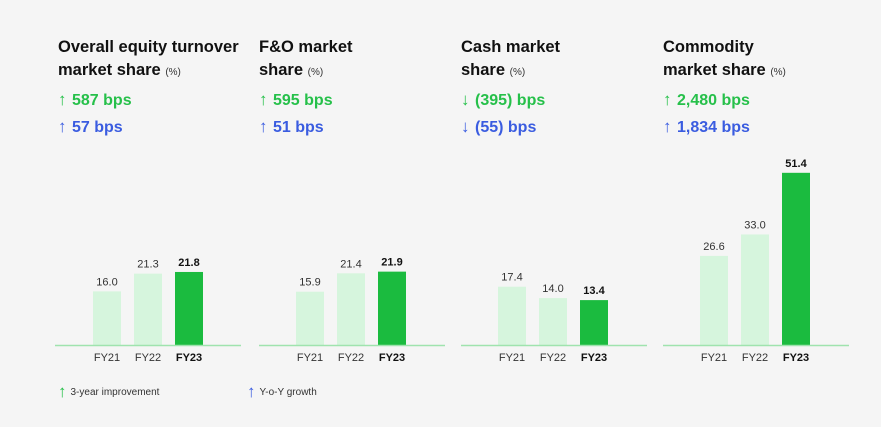 Image resolution: width=881 pixels, height=427 pixels. I want to click on legend-improvement: ↑ 3-year improvement, so click(108, 392).